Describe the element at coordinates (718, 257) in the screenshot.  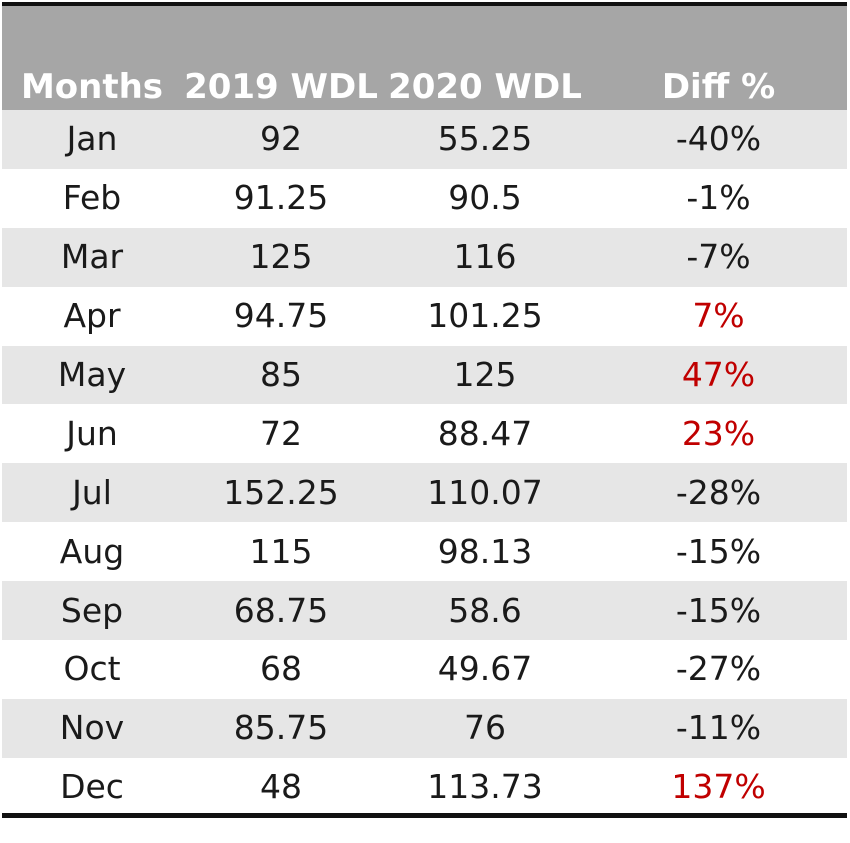
I see `cell-diff-percent: -7%` at that location.